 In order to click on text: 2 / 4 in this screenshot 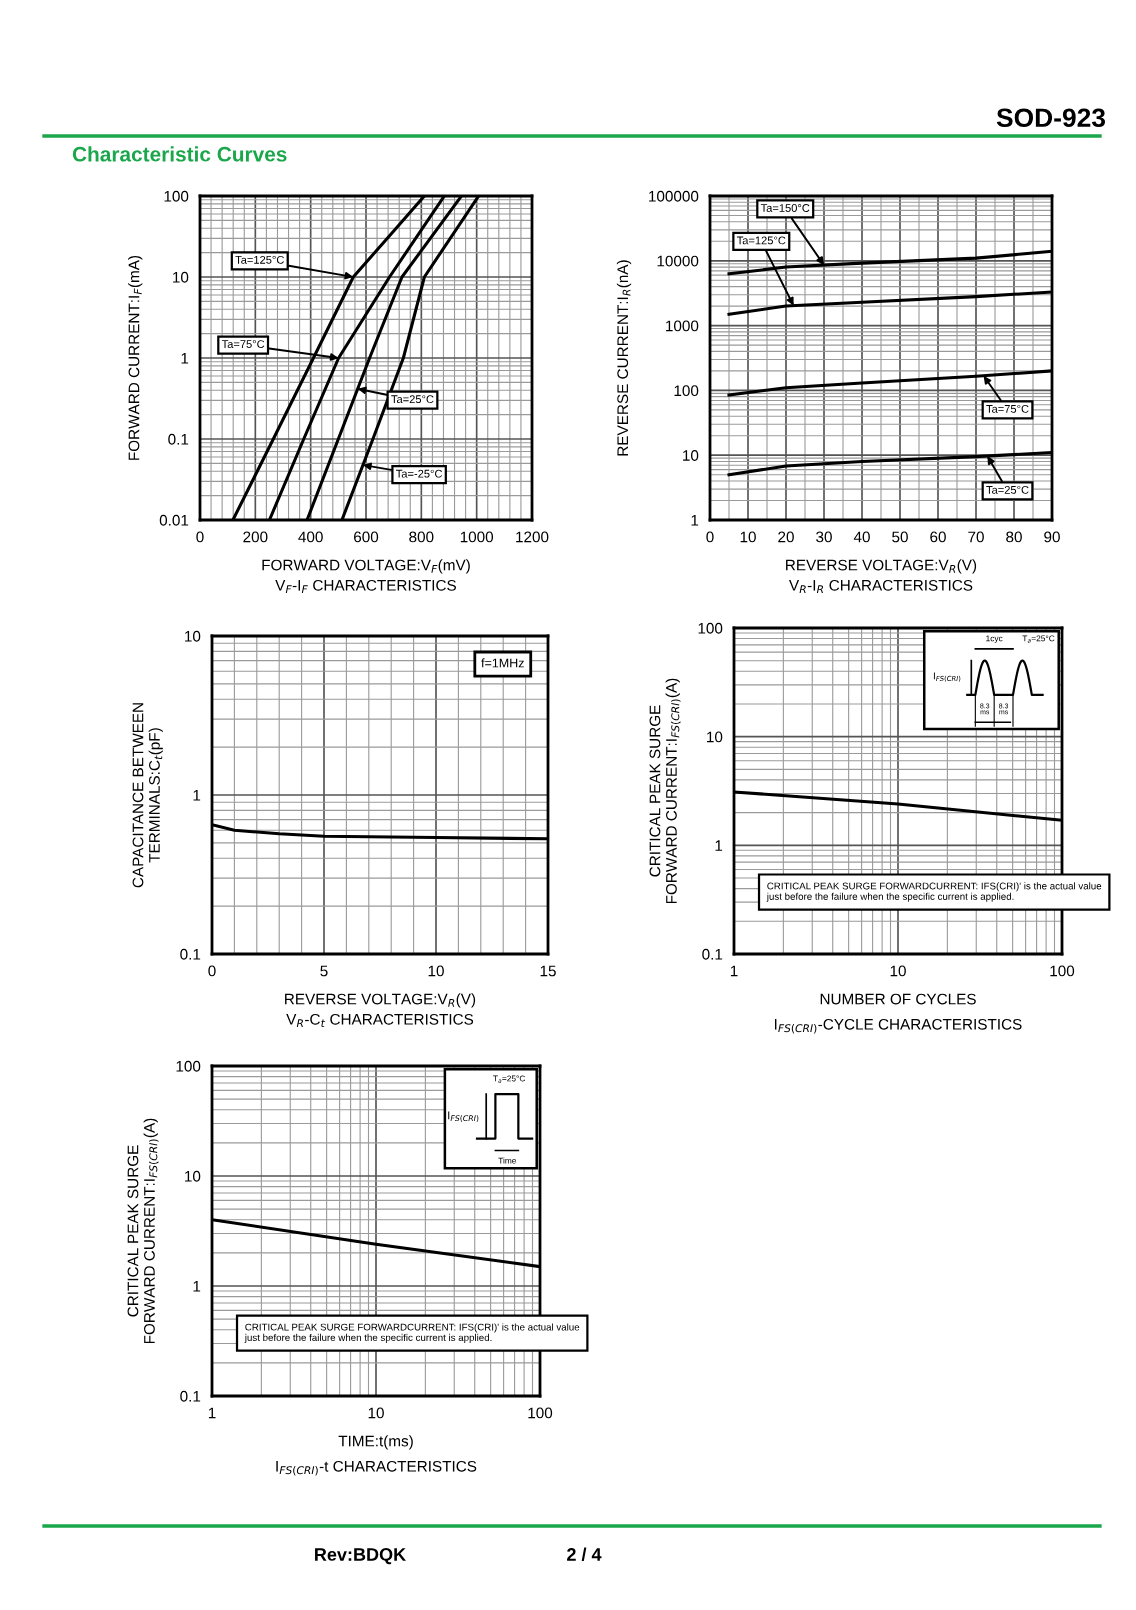, I will do `click(584, 1554)`.